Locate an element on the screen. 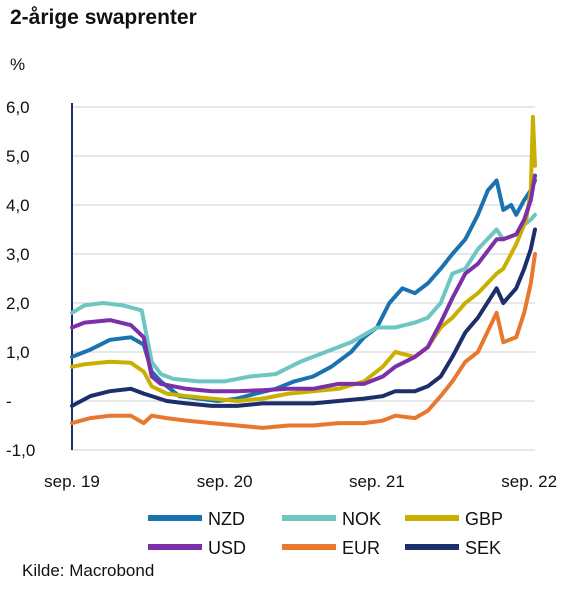 The image size is (575, 590). x-tick-label: sep. 19 is located at coordinates (72, 481).